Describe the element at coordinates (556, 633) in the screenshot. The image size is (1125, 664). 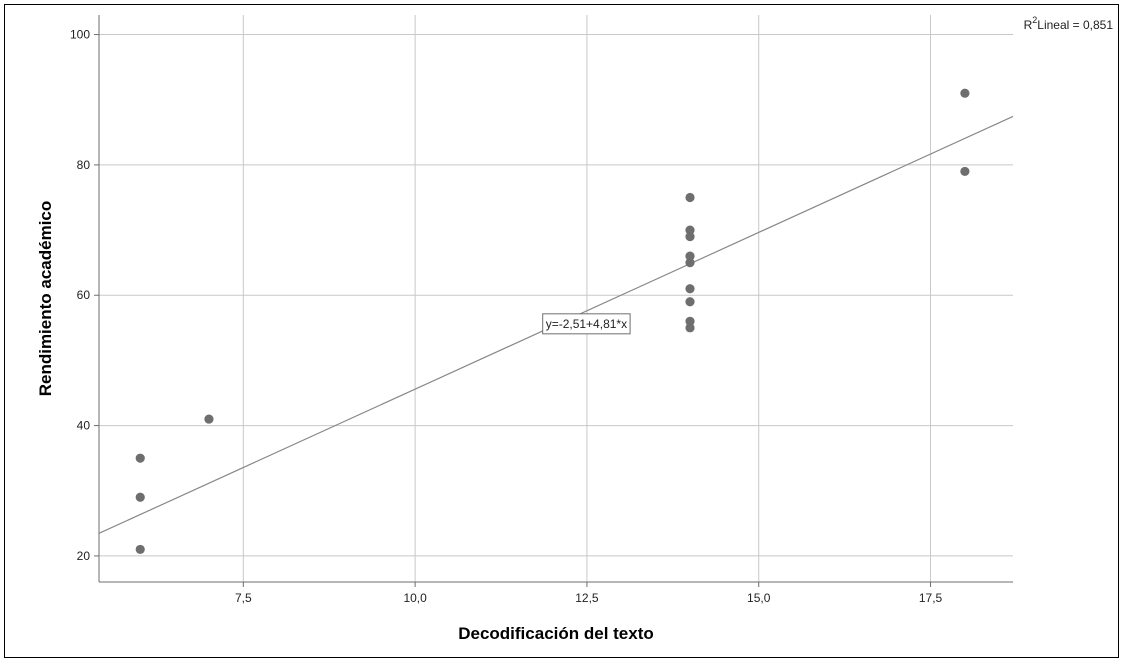
I see `x-axis-title: Decodificación del texto` at that location.